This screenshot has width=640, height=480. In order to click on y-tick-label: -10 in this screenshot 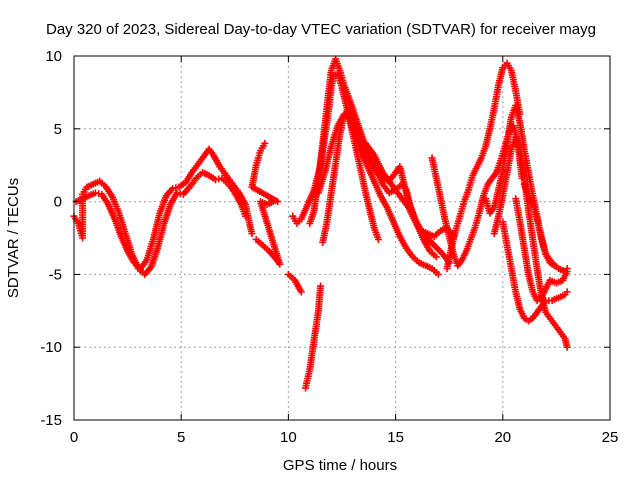, I will do `click(51, 347)`.